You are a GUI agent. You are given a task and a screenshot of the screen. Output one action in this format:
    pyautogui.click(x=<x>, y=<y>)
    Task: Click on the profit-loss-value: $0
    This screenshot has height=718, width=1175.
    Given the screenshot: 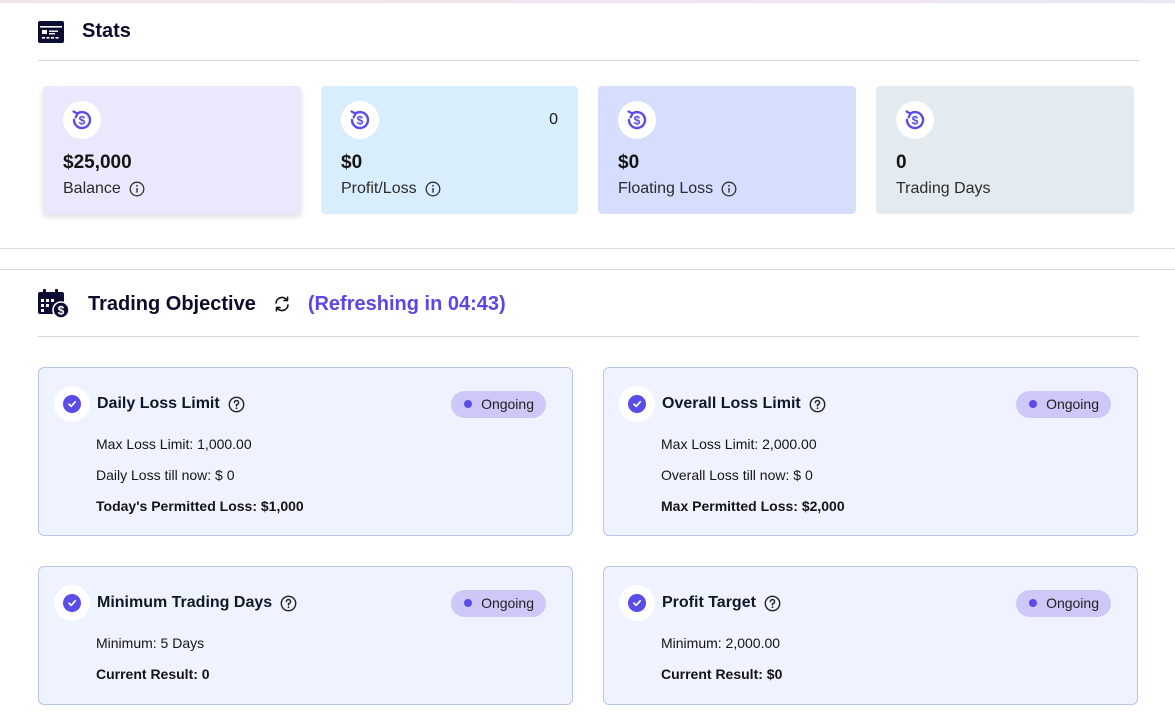 What is the action you would take?
    pyautogui.click(x=352, y=162)
    